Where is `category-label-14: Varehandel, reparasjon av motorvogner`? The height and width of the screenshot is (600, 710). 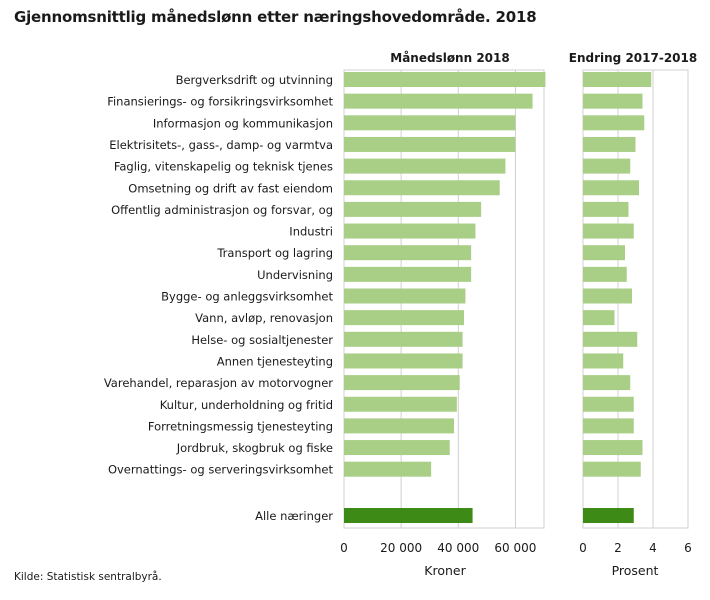 category-label-14: Varehandel, reparasjon av motorvogner is located at coordinates (218, 383).